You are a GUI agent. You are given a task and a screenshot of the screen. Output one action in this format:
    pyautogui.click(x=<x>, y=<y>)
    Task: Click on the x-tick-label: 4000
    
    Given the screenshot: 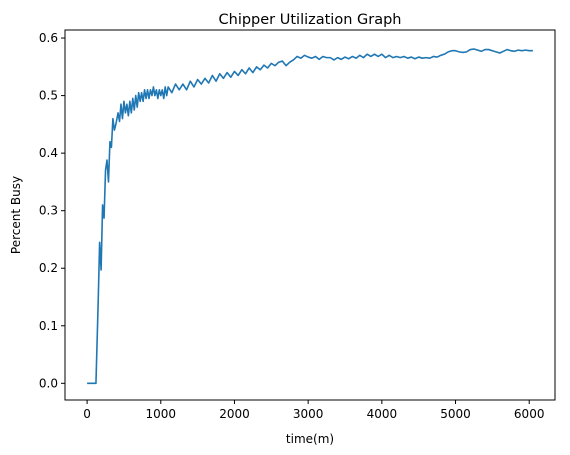 What is the action you would take?
    pyautogui.click(x=382, y=414)
    